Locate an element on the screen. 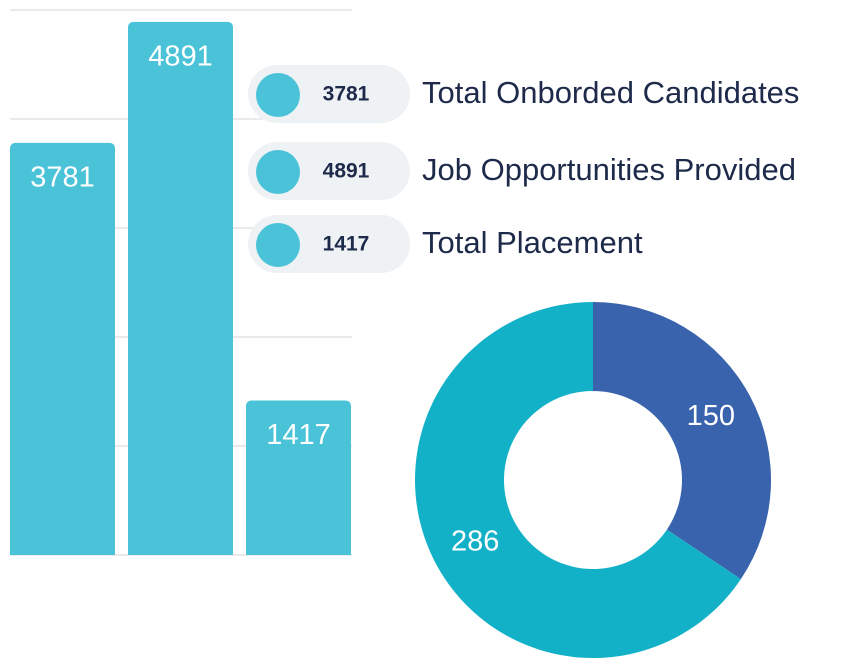 This screenshot has width=841, height=658. legend-label: Total Onborded Candidates is located at coordinates (610, 92).